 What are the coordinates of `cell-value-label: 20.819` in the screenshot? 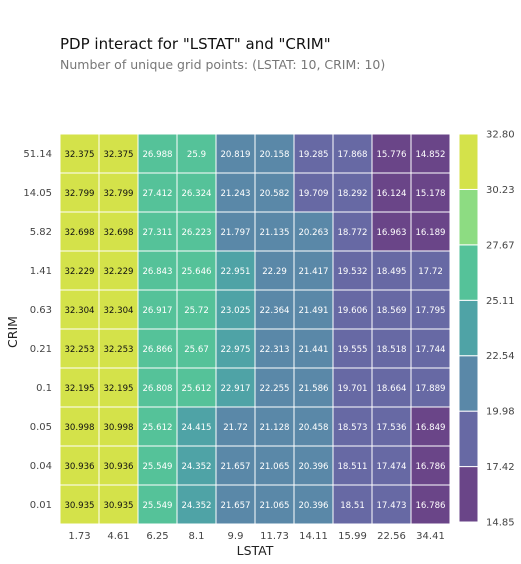 It's located at (235, 155).